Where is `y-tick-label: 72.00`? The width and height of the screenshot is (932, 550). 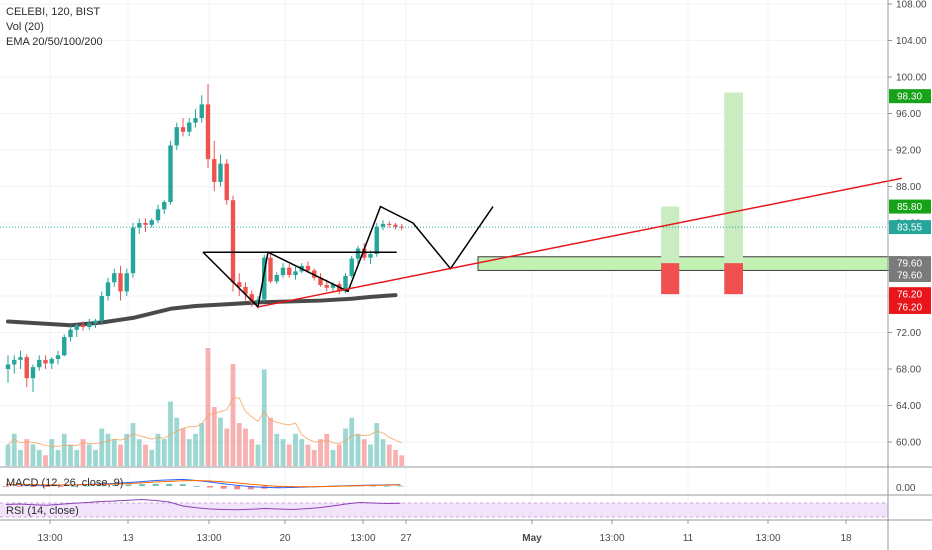 y-tick-label: 72.00 is located at coordinates (908, 333).